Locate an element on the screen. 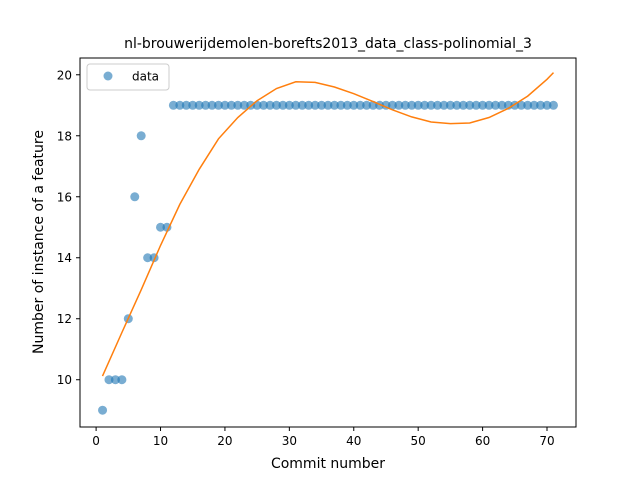  x-tick-label: 50 is located at coordinates (418, 441).